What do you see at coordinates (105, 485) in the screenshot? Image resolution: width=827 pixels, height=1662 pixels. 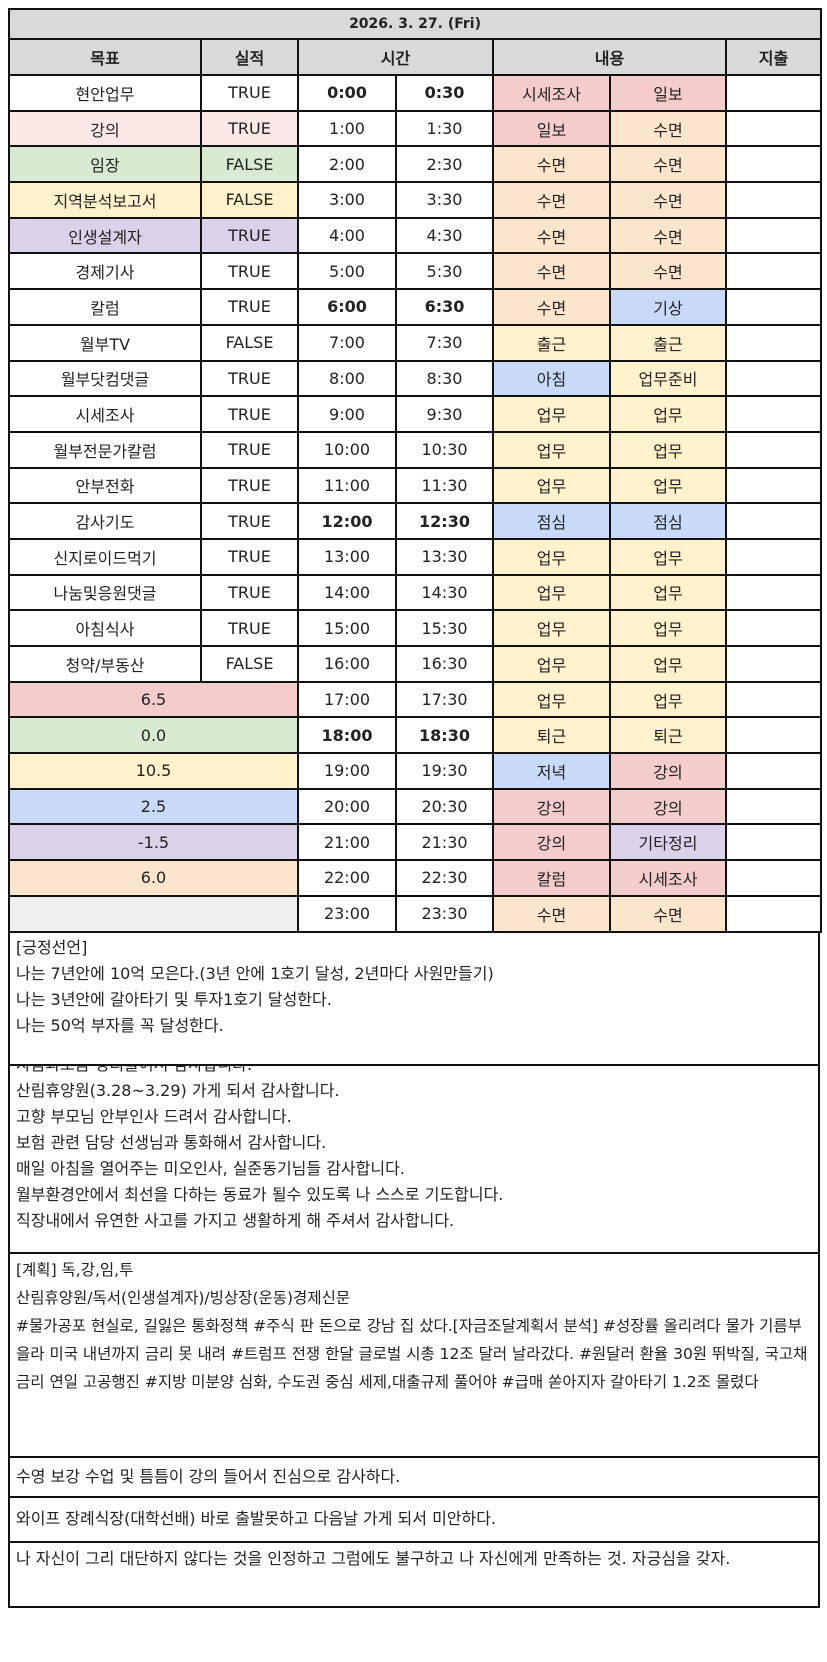 I see `goal-cell: 안부전화` at bounding box center [105, 485].